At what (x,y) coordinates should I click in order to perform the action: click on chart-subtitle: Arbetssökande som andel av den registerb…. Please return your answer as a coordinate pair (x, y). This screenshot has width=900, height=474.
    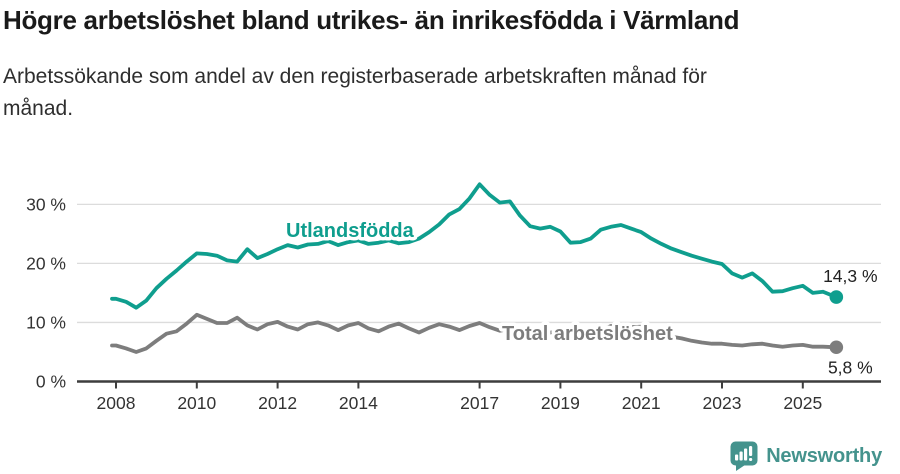
    Looking at the image, I should click on (355, 93).